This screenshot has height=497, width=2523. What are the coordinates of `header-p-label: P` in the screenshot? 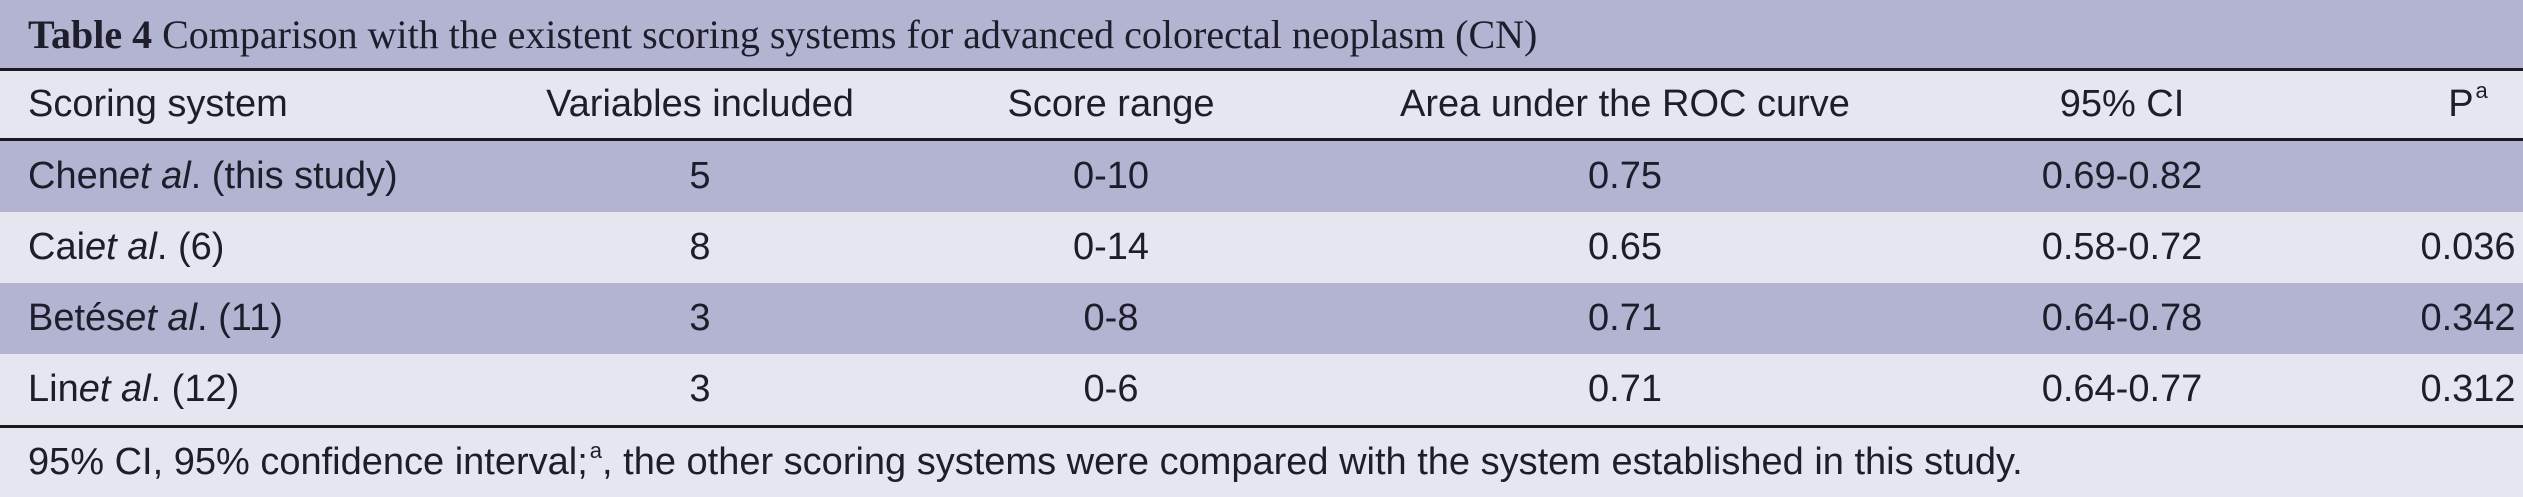 It's located at (2461, 104).